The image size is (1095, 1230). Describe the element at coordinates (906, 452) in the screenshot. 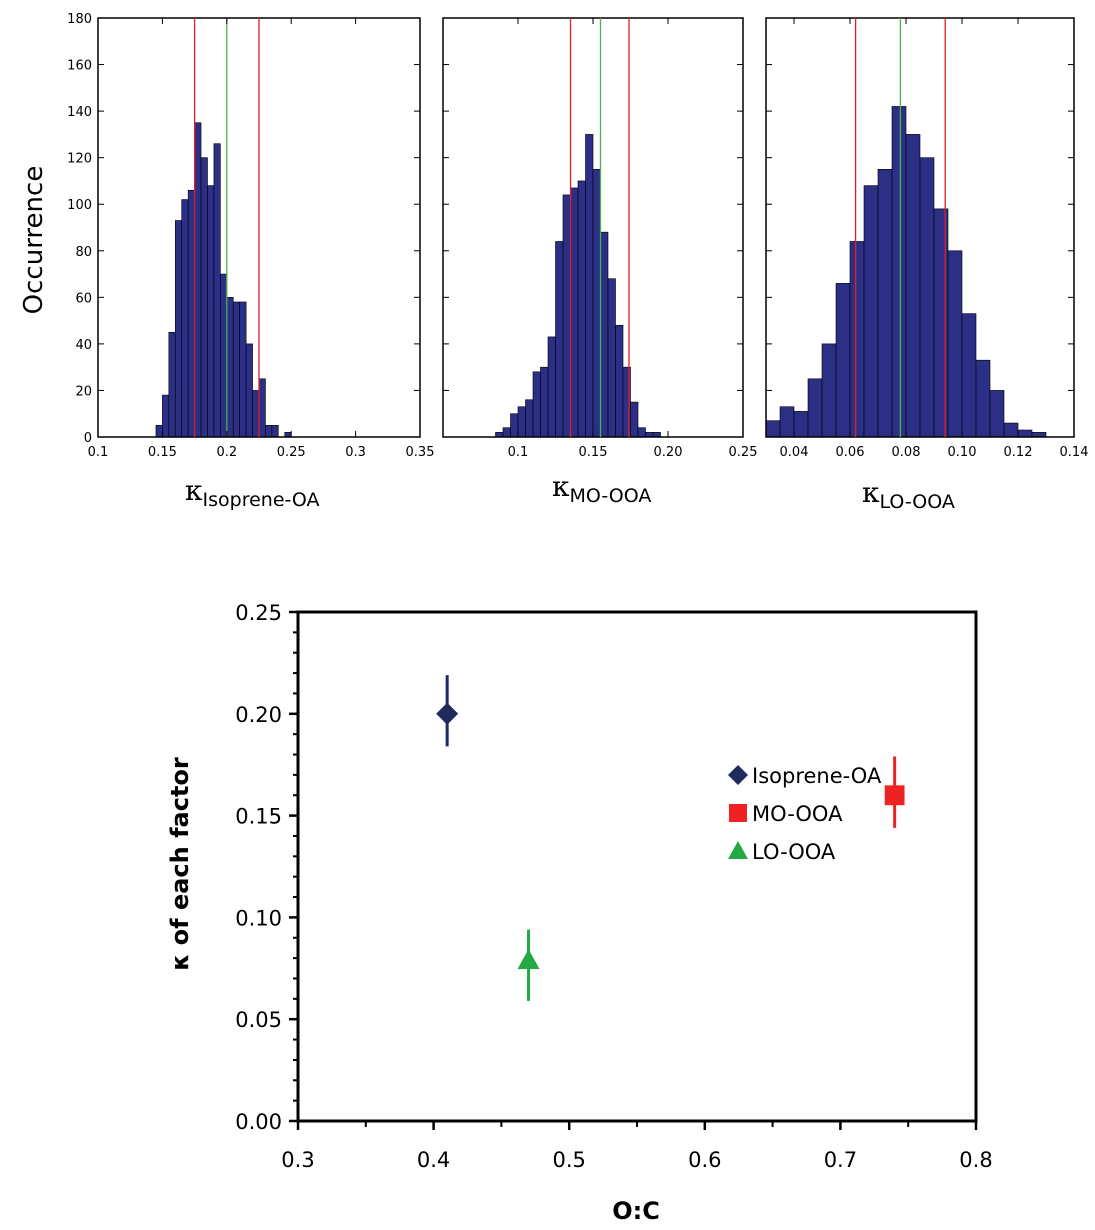

I see `x-tick-label: 0.08` at that location.